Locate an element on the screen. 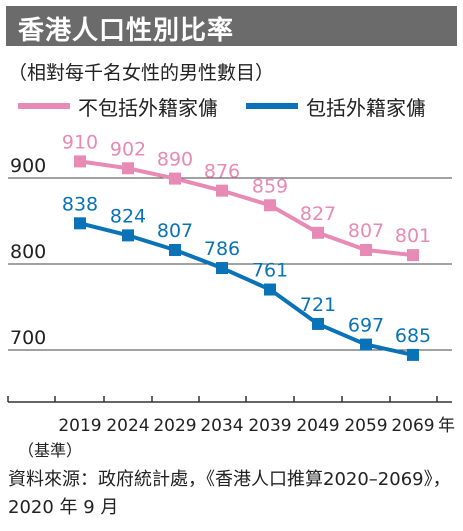 This screenshot has height=531, width=463. data-label-0-2059: 807 is located at coordinates (366, 231).